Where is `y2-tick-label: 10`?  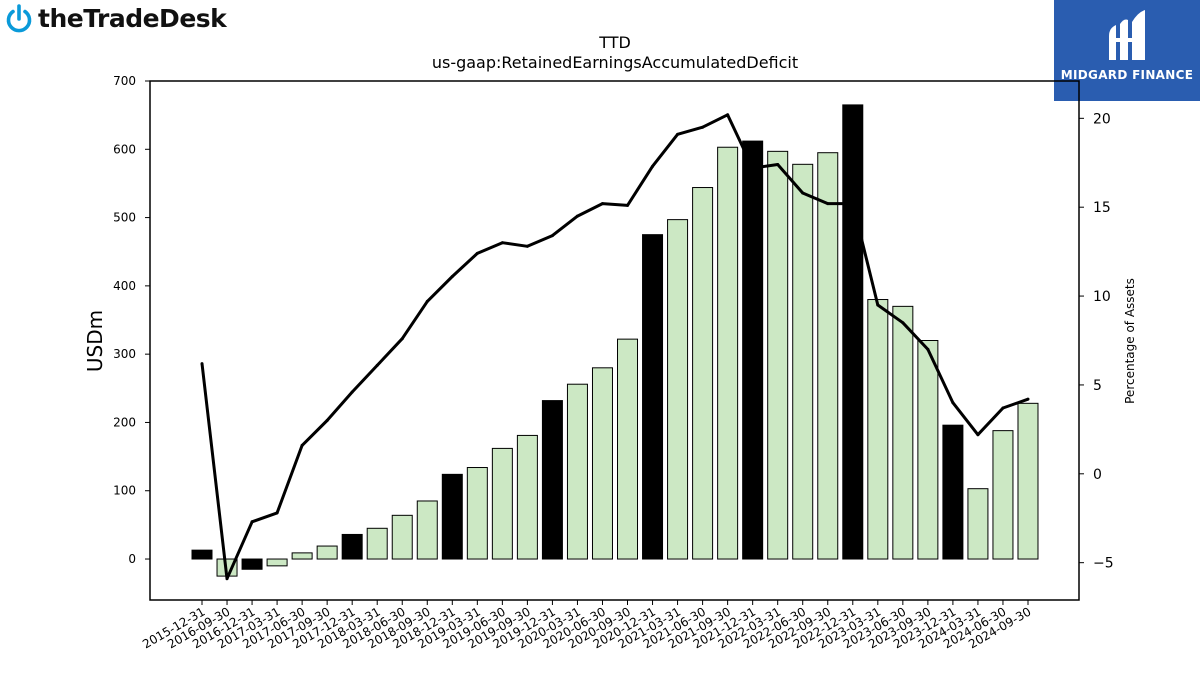
y2-tick-label: 10 is located at coordinates (1102, 297).